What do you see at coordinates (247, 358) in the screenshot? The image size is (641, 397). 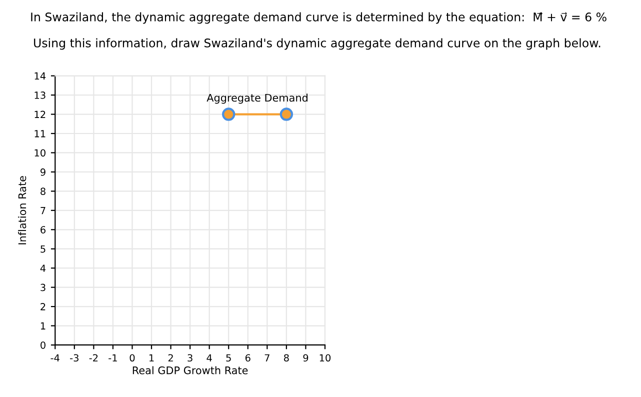 I see `x-tick-label: 6` at bounding box center [247, 358].